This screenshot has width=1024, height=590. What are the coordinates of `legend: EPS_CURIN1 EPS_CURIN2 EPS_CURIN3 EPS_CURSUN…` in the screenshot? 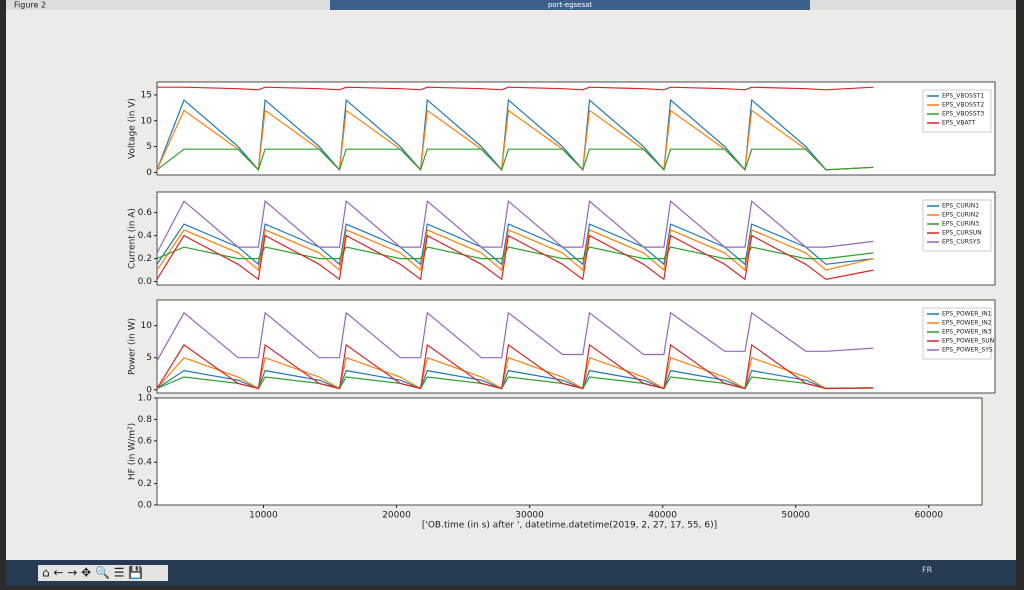 It's located at (957, 225).